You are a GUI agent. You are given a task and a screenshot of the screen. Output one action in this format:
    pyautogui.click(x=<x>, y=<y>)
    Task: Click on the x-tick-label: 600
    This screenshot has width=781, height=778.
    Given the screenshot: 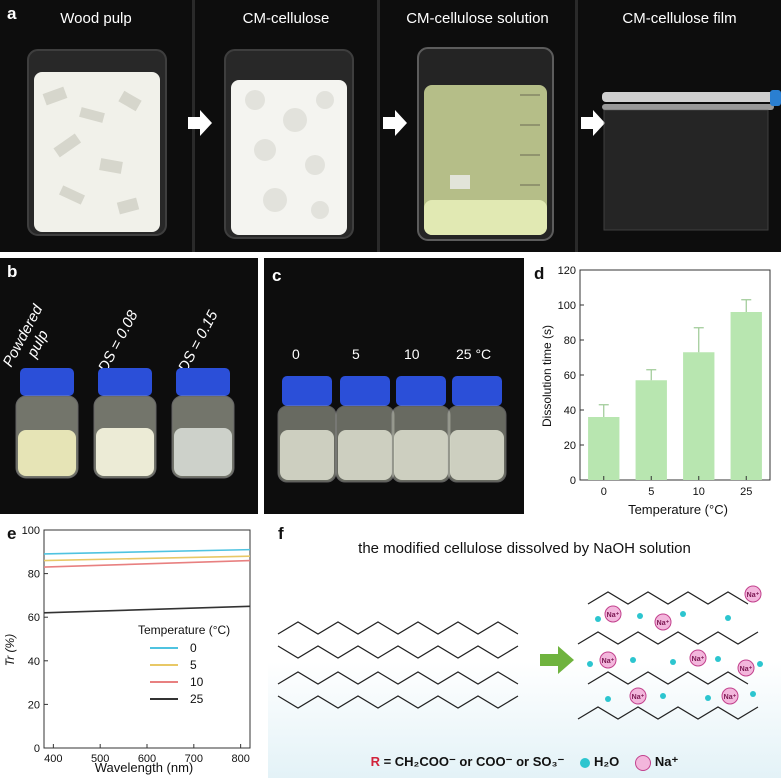 What is the action you would take?
    pyautogui.click(x=147, y=759)
    